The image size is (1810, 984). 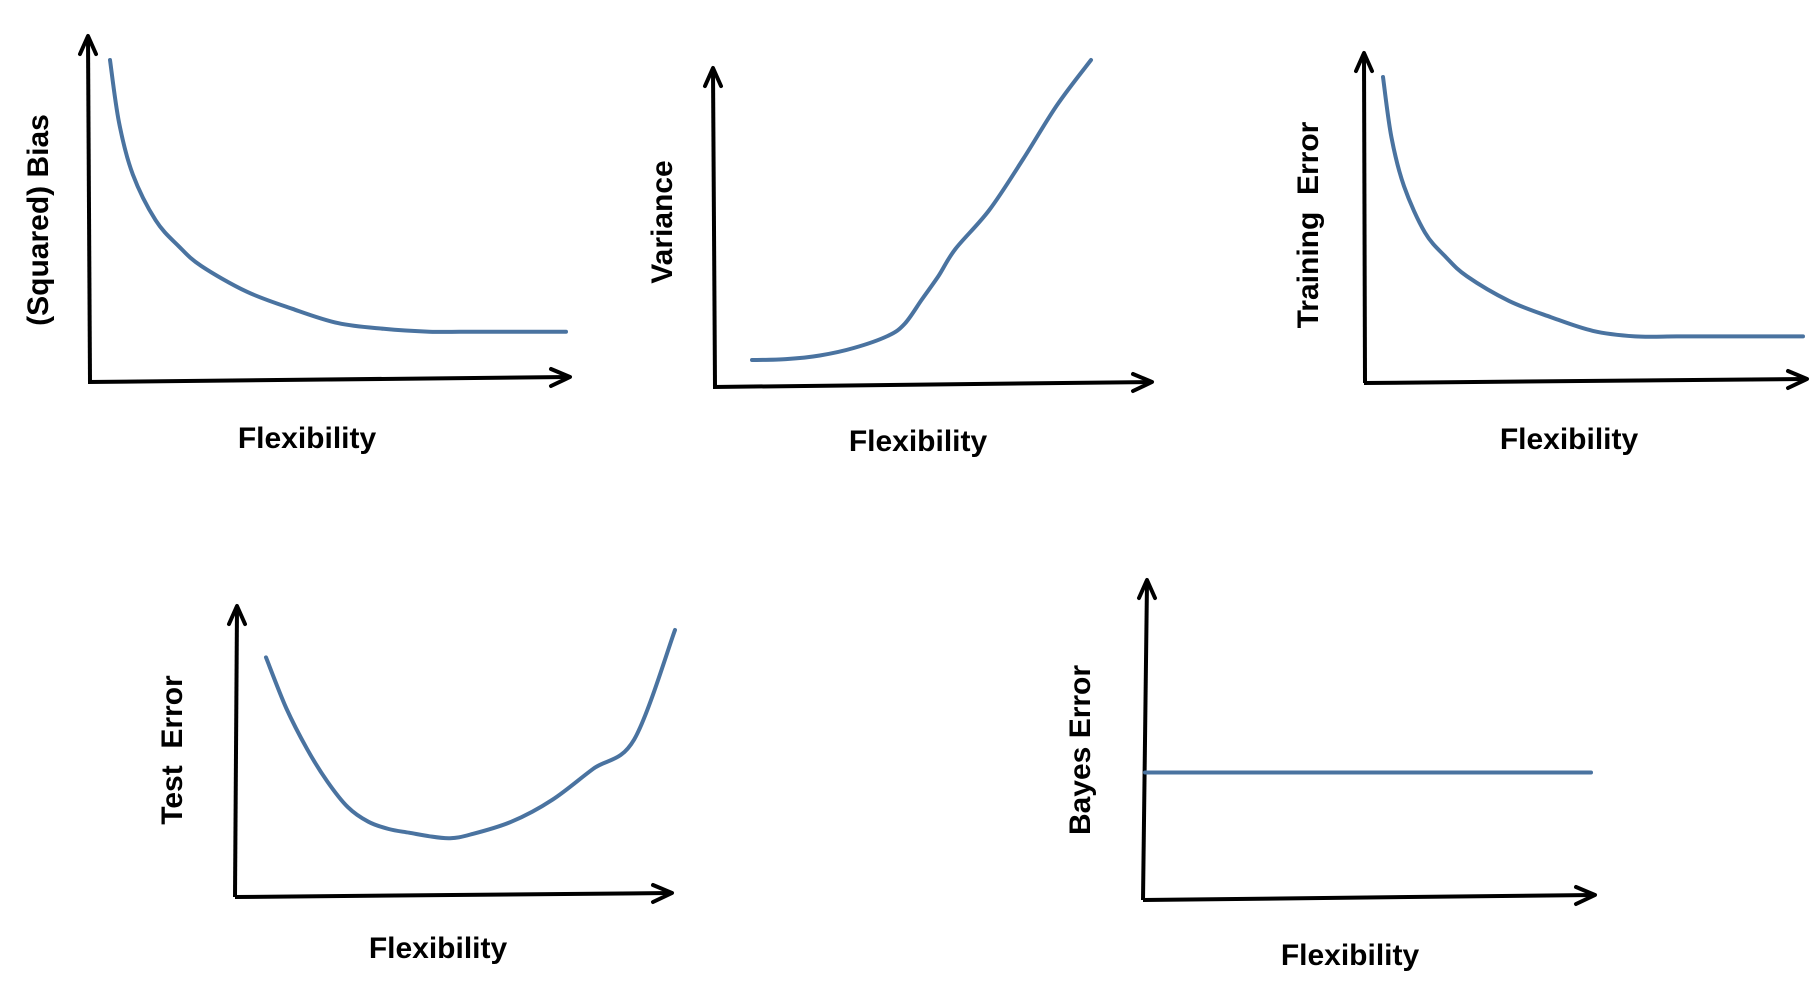 I want to click on y-axis-label: Test Error, so click(x=172, y=750).